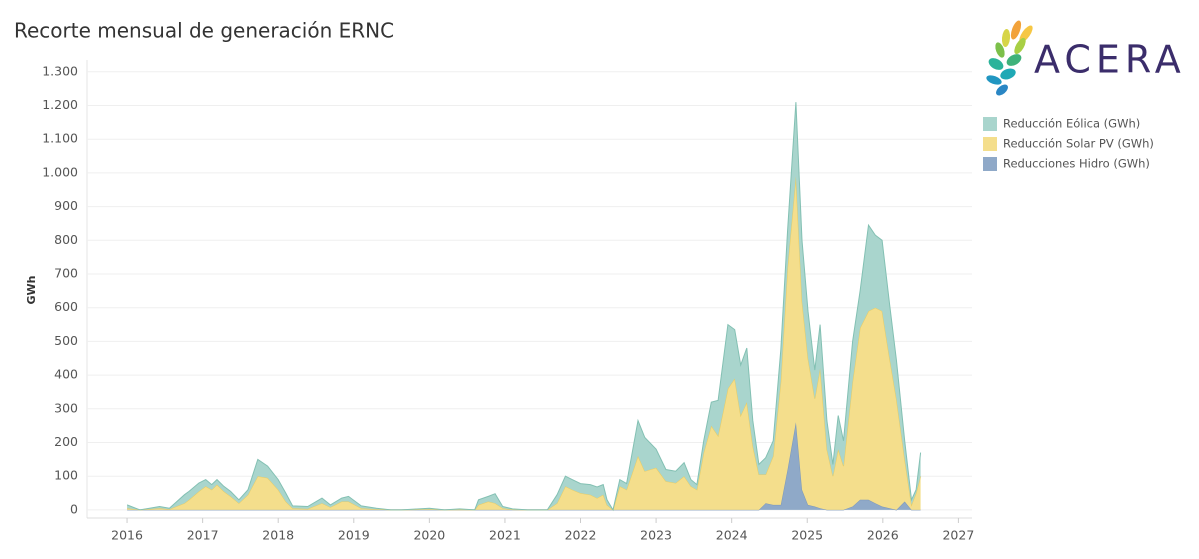  Describe the element at coordinates (66, 340) in the screenshot. I see `y-tick-label: 500` at that location.